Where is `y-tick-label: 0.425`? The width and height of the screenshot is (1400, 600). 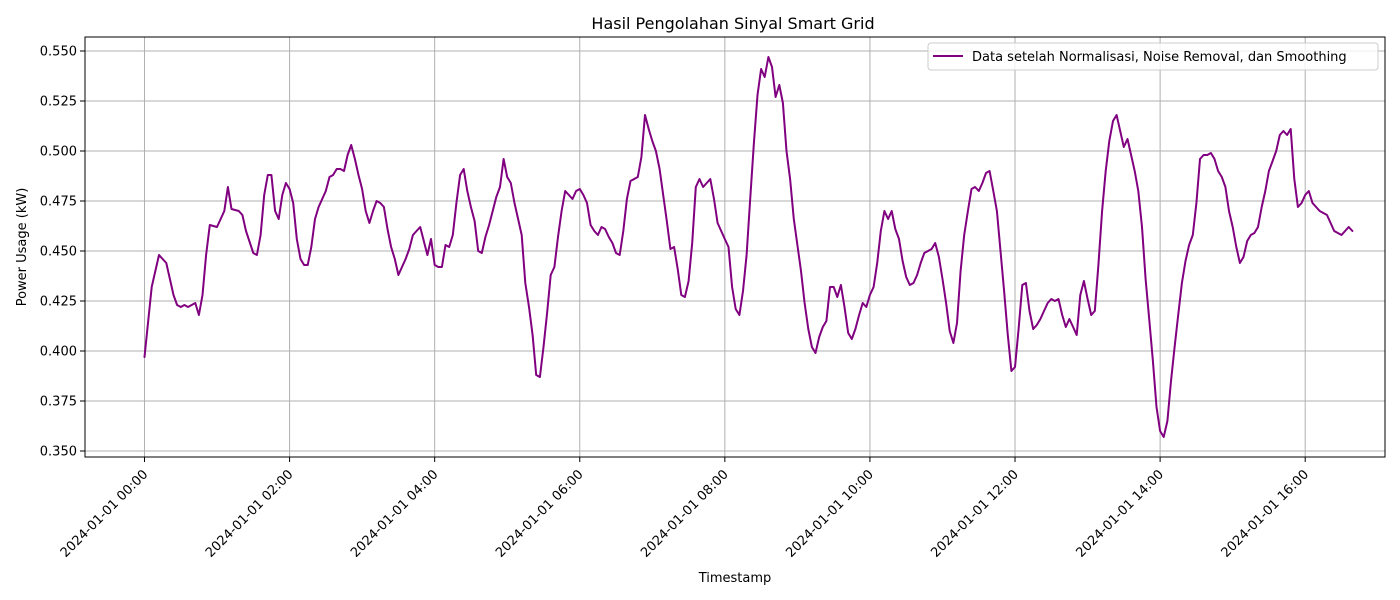
y-tick-label: 0.425 is located at coordinates (58, 302).